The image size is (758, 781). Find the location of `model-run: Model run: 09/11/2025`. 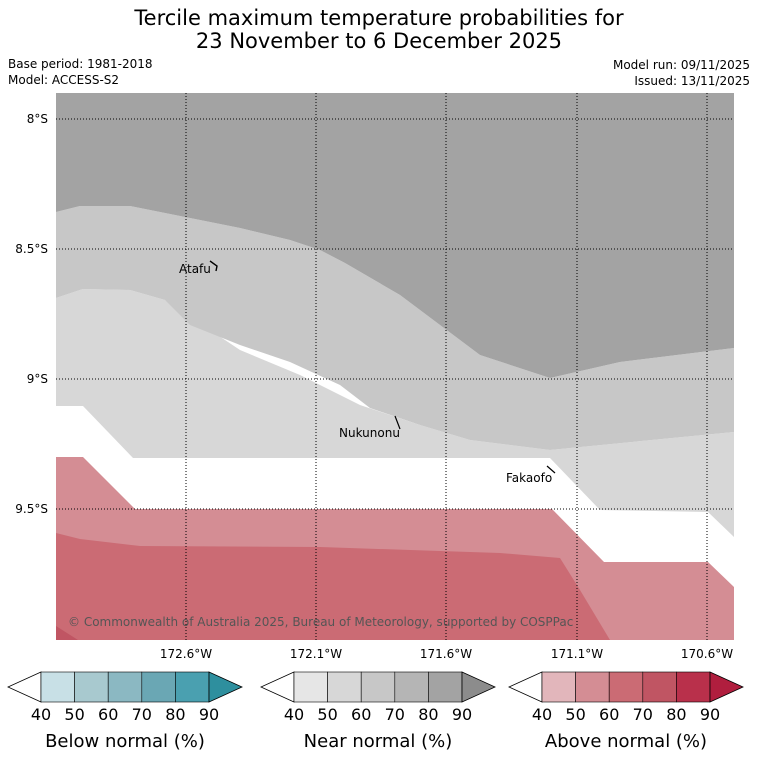

model-run: Model run: 09/11/2025 is located at coordinates (681, 65).